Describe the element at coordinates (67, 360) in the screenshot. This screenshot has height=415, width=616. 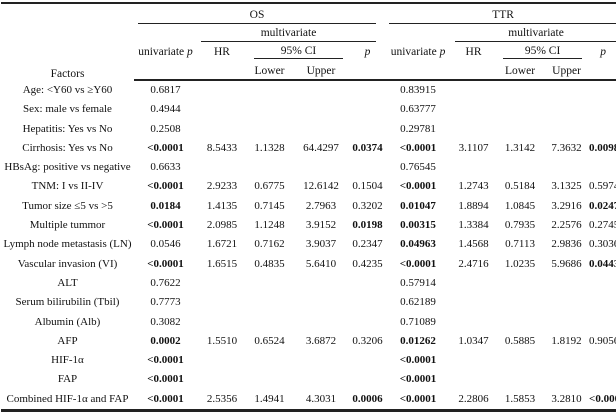
I see `factor-cell: HIF-1α` at that location.